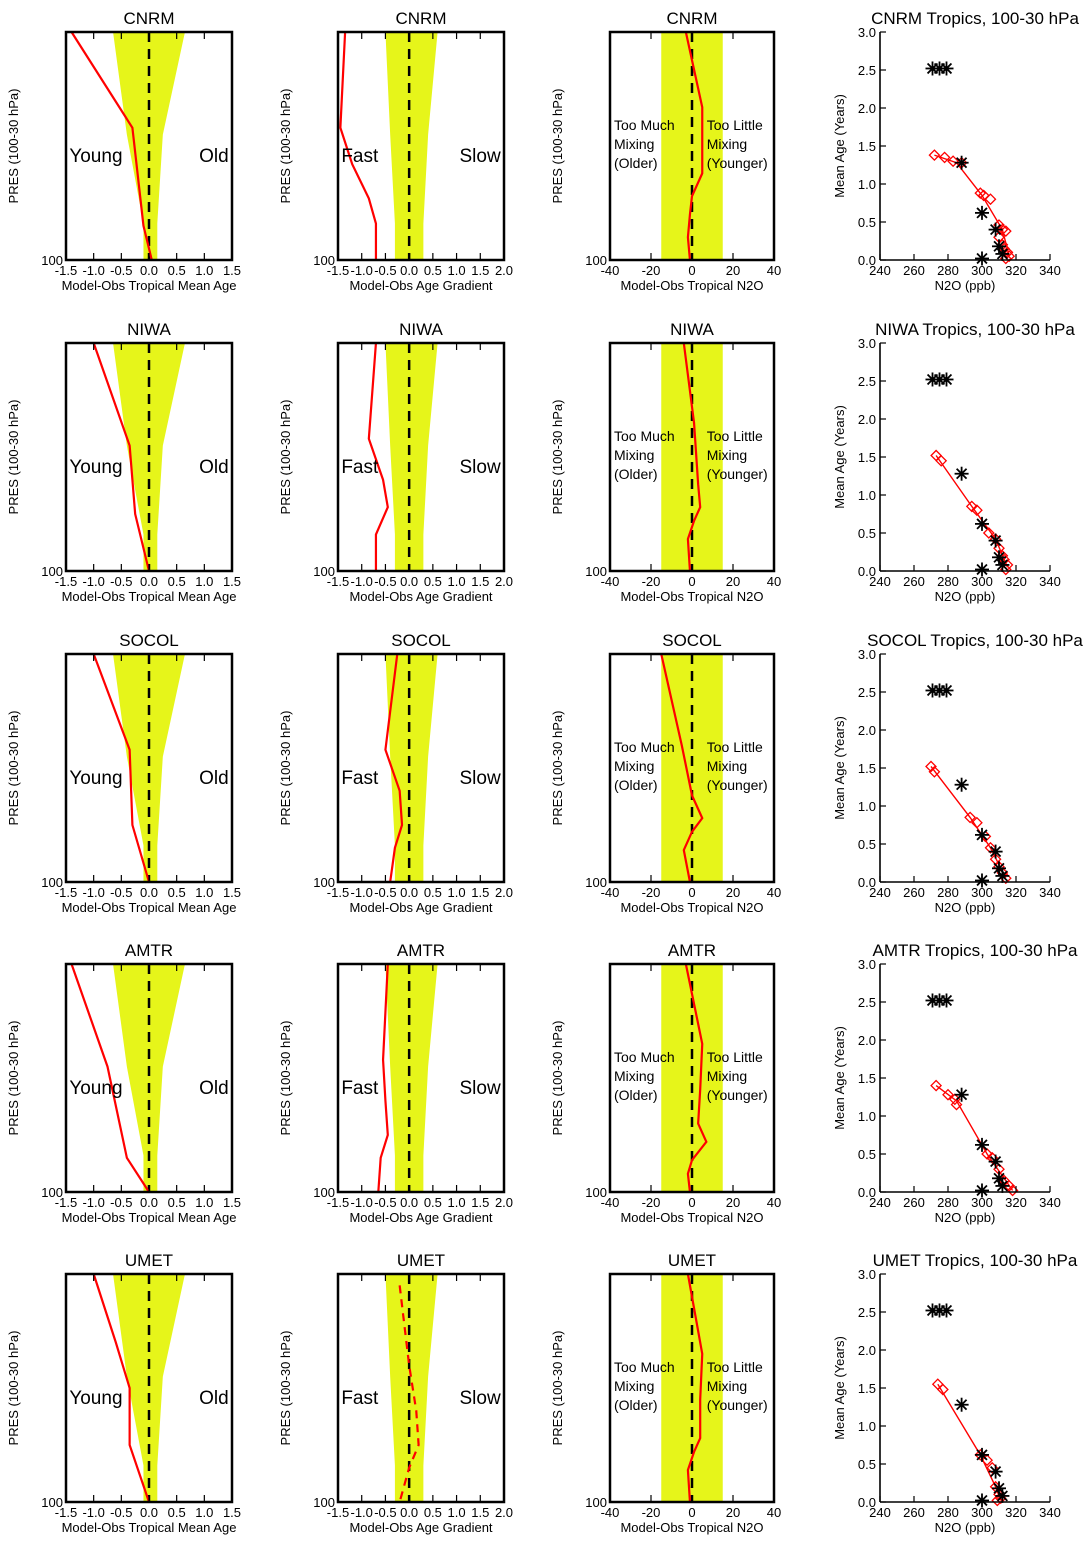 Image resolution: width=1087 pixels, height=1547 pixels. What do you see at coordinates (735, 436) in the screenshot?
I see `annotation-right-line: Too Little` at bounding box center [735, 436].